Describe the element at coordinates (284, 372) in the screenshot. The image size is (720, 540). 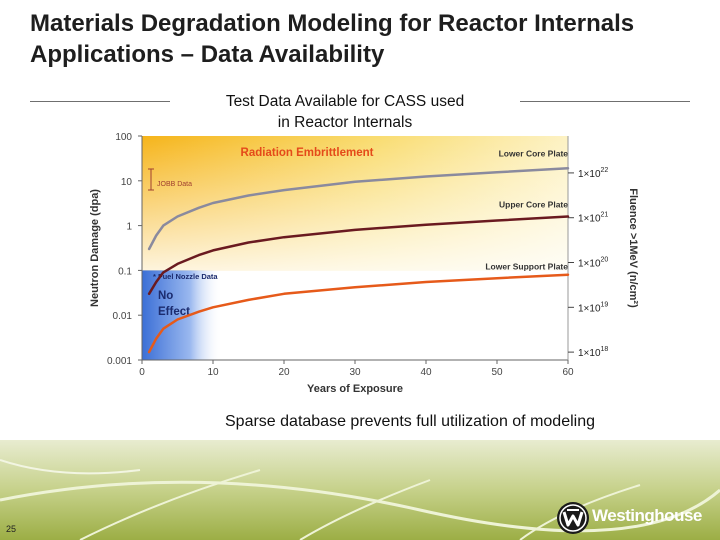
I see `x-tick-label: 20` at that location.